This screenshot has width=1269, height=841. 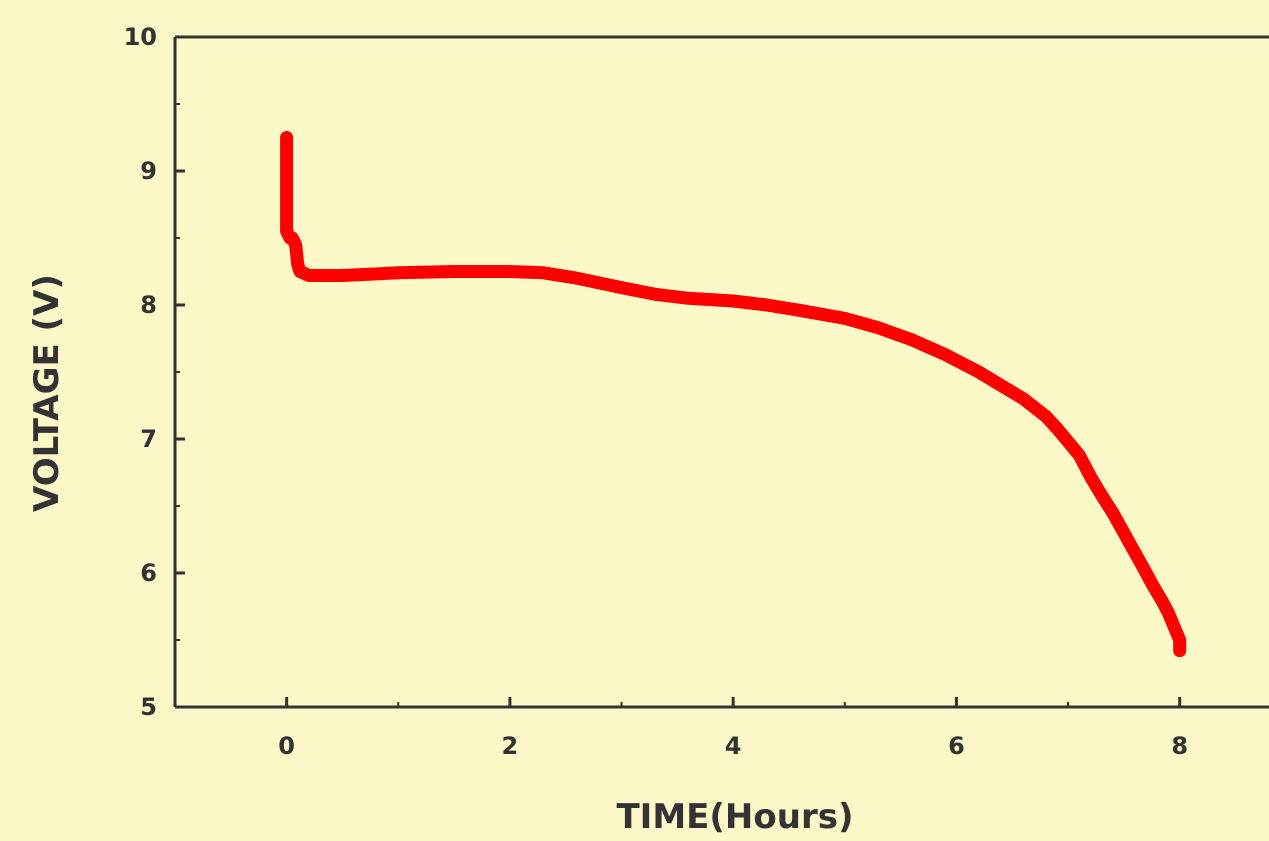 I want to click on x-tick-label-0: 0, so click(x=286, y=746).